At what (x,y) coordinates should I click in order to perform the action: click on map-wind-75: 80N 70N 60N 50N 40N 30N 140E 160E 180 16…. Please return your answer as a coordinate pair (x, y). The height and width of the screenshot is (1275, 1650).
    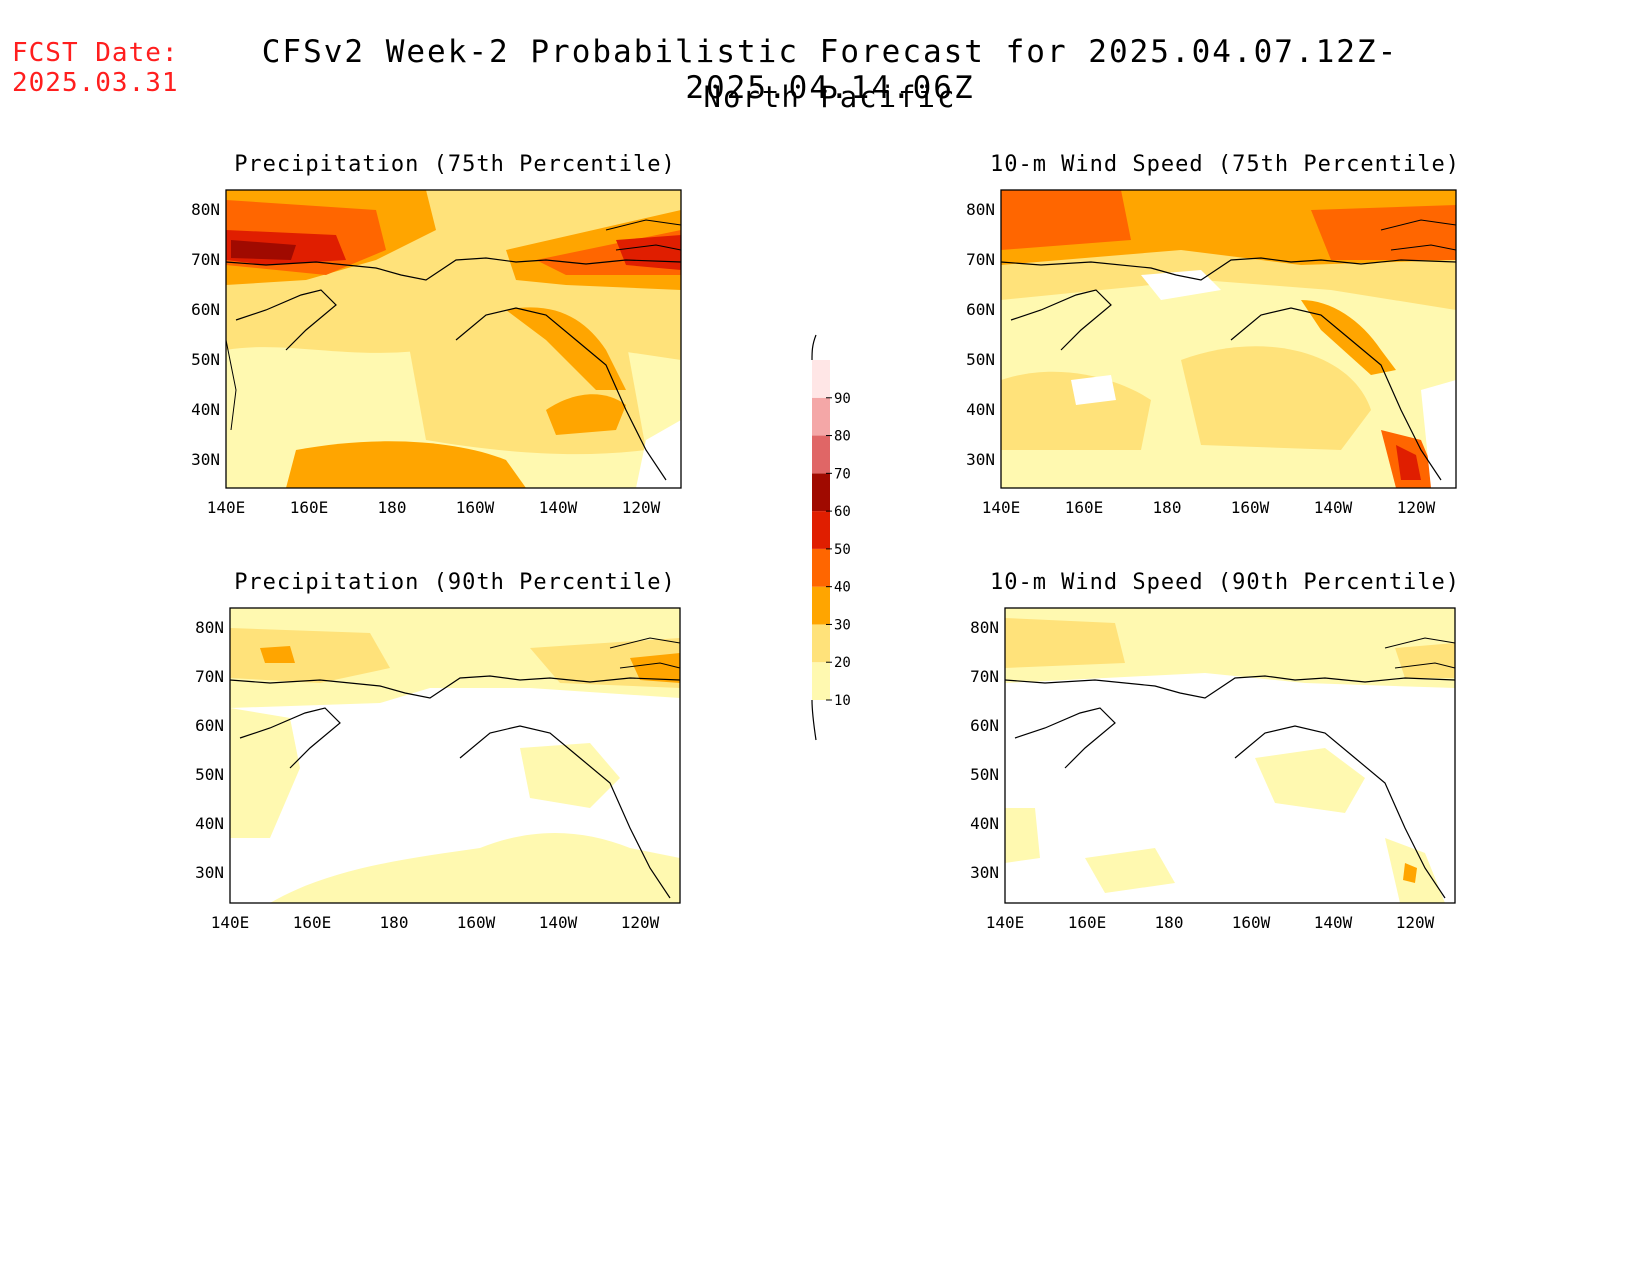
    Looking at the image, I should click on (1211, 353).